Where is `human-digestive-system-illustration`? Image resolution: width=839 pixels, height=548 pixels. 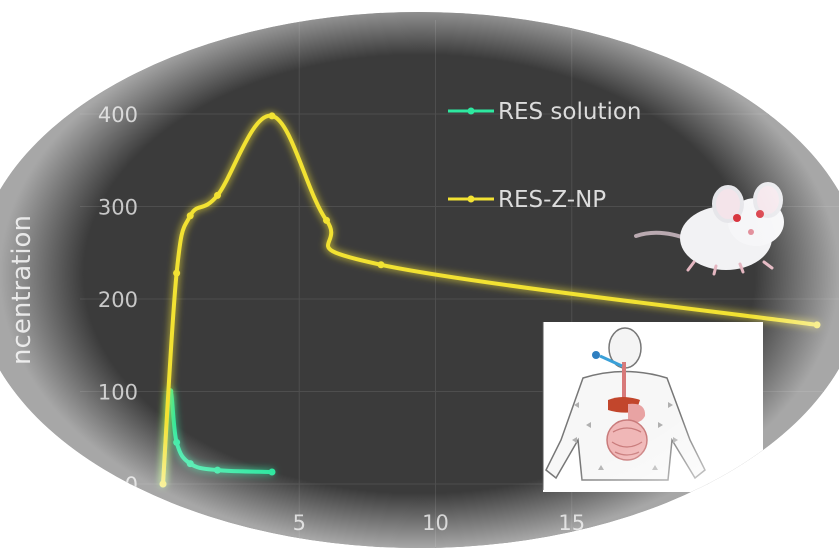
human-digestive-system-illustration is located at coordinates (652, 407).